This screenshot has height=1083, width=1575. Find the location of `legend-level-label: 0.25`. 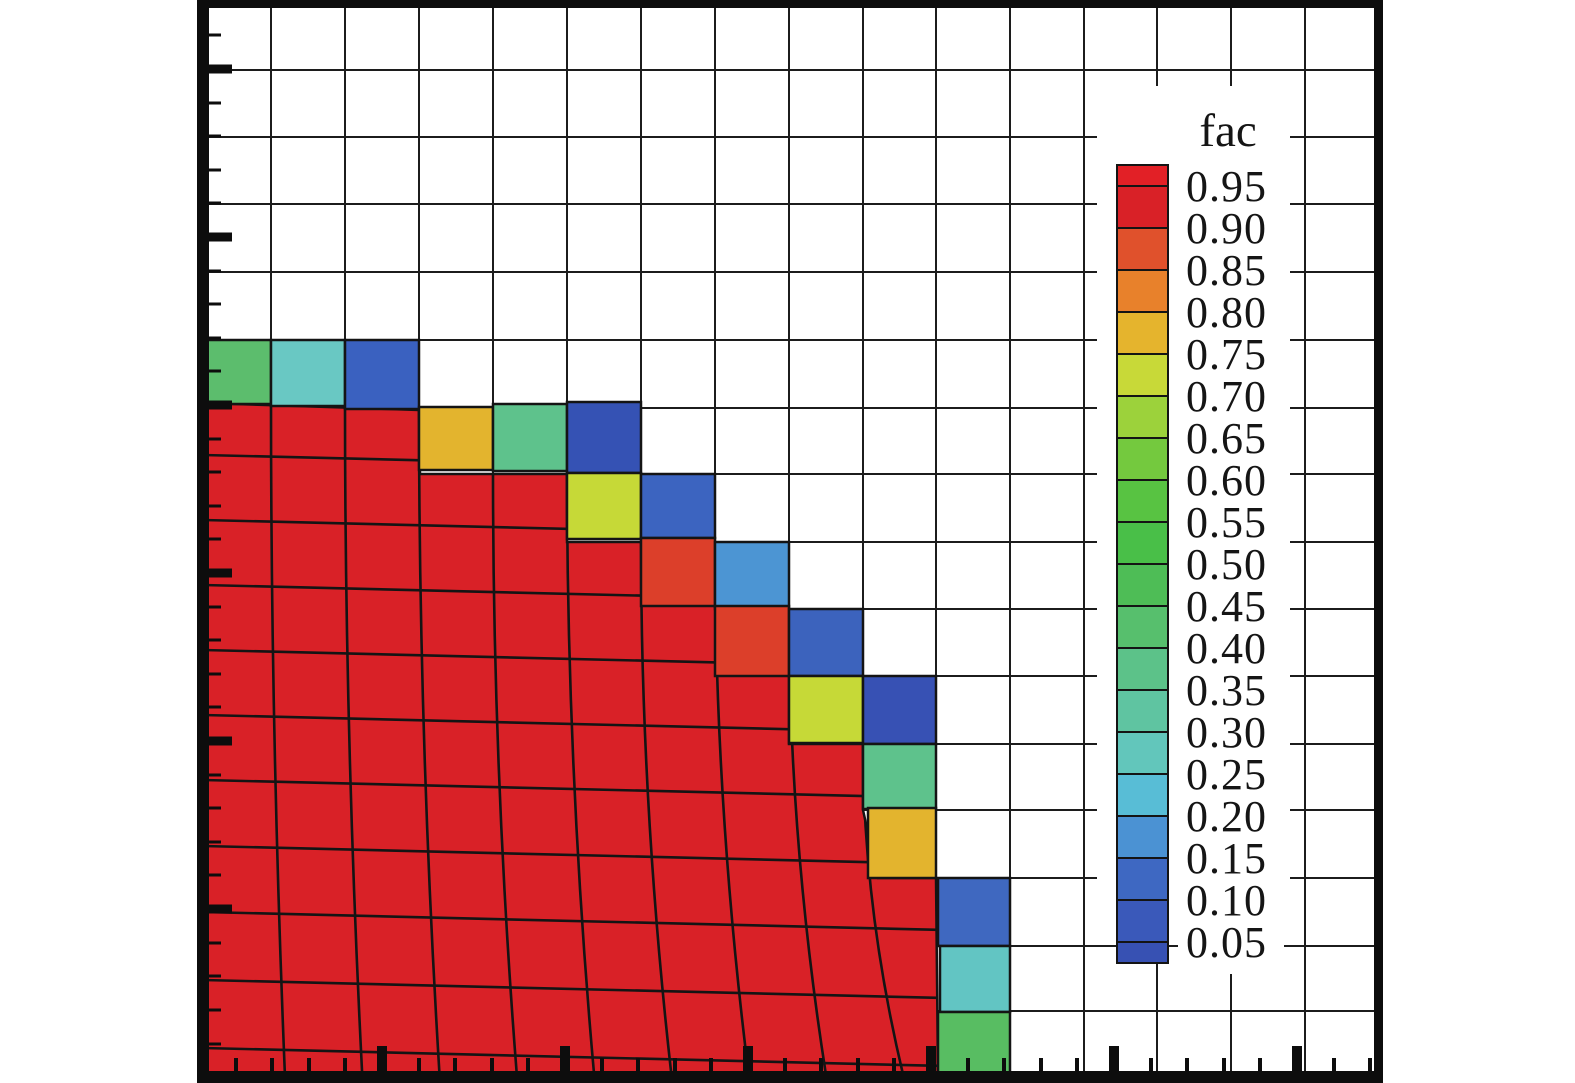

legend-level-label: 0.25 is located at coordinates (1226, 774).